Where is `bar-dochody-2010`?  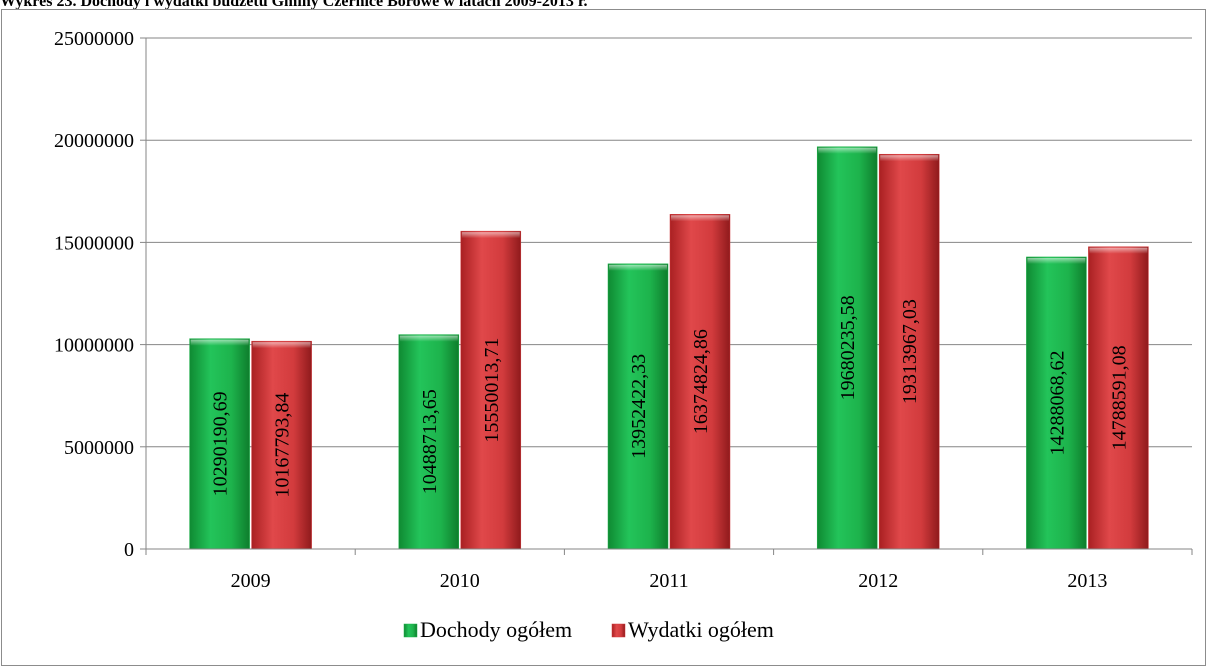 bar-dochody-2010 is located at coordinates (429, 442).